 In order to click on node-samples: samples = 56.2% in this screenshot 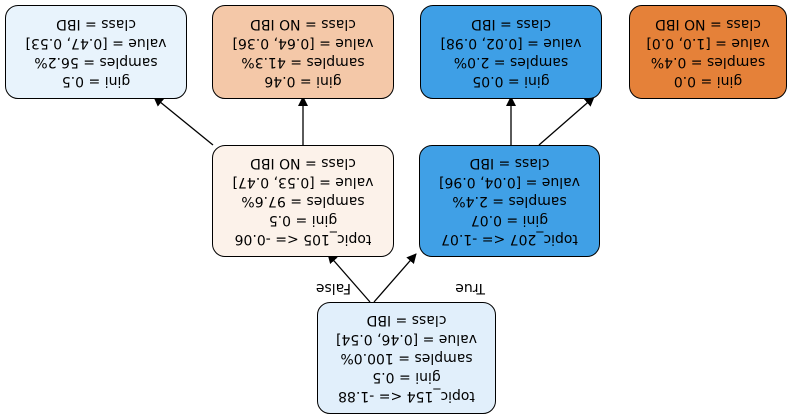, I will do `click(96, 62)`.